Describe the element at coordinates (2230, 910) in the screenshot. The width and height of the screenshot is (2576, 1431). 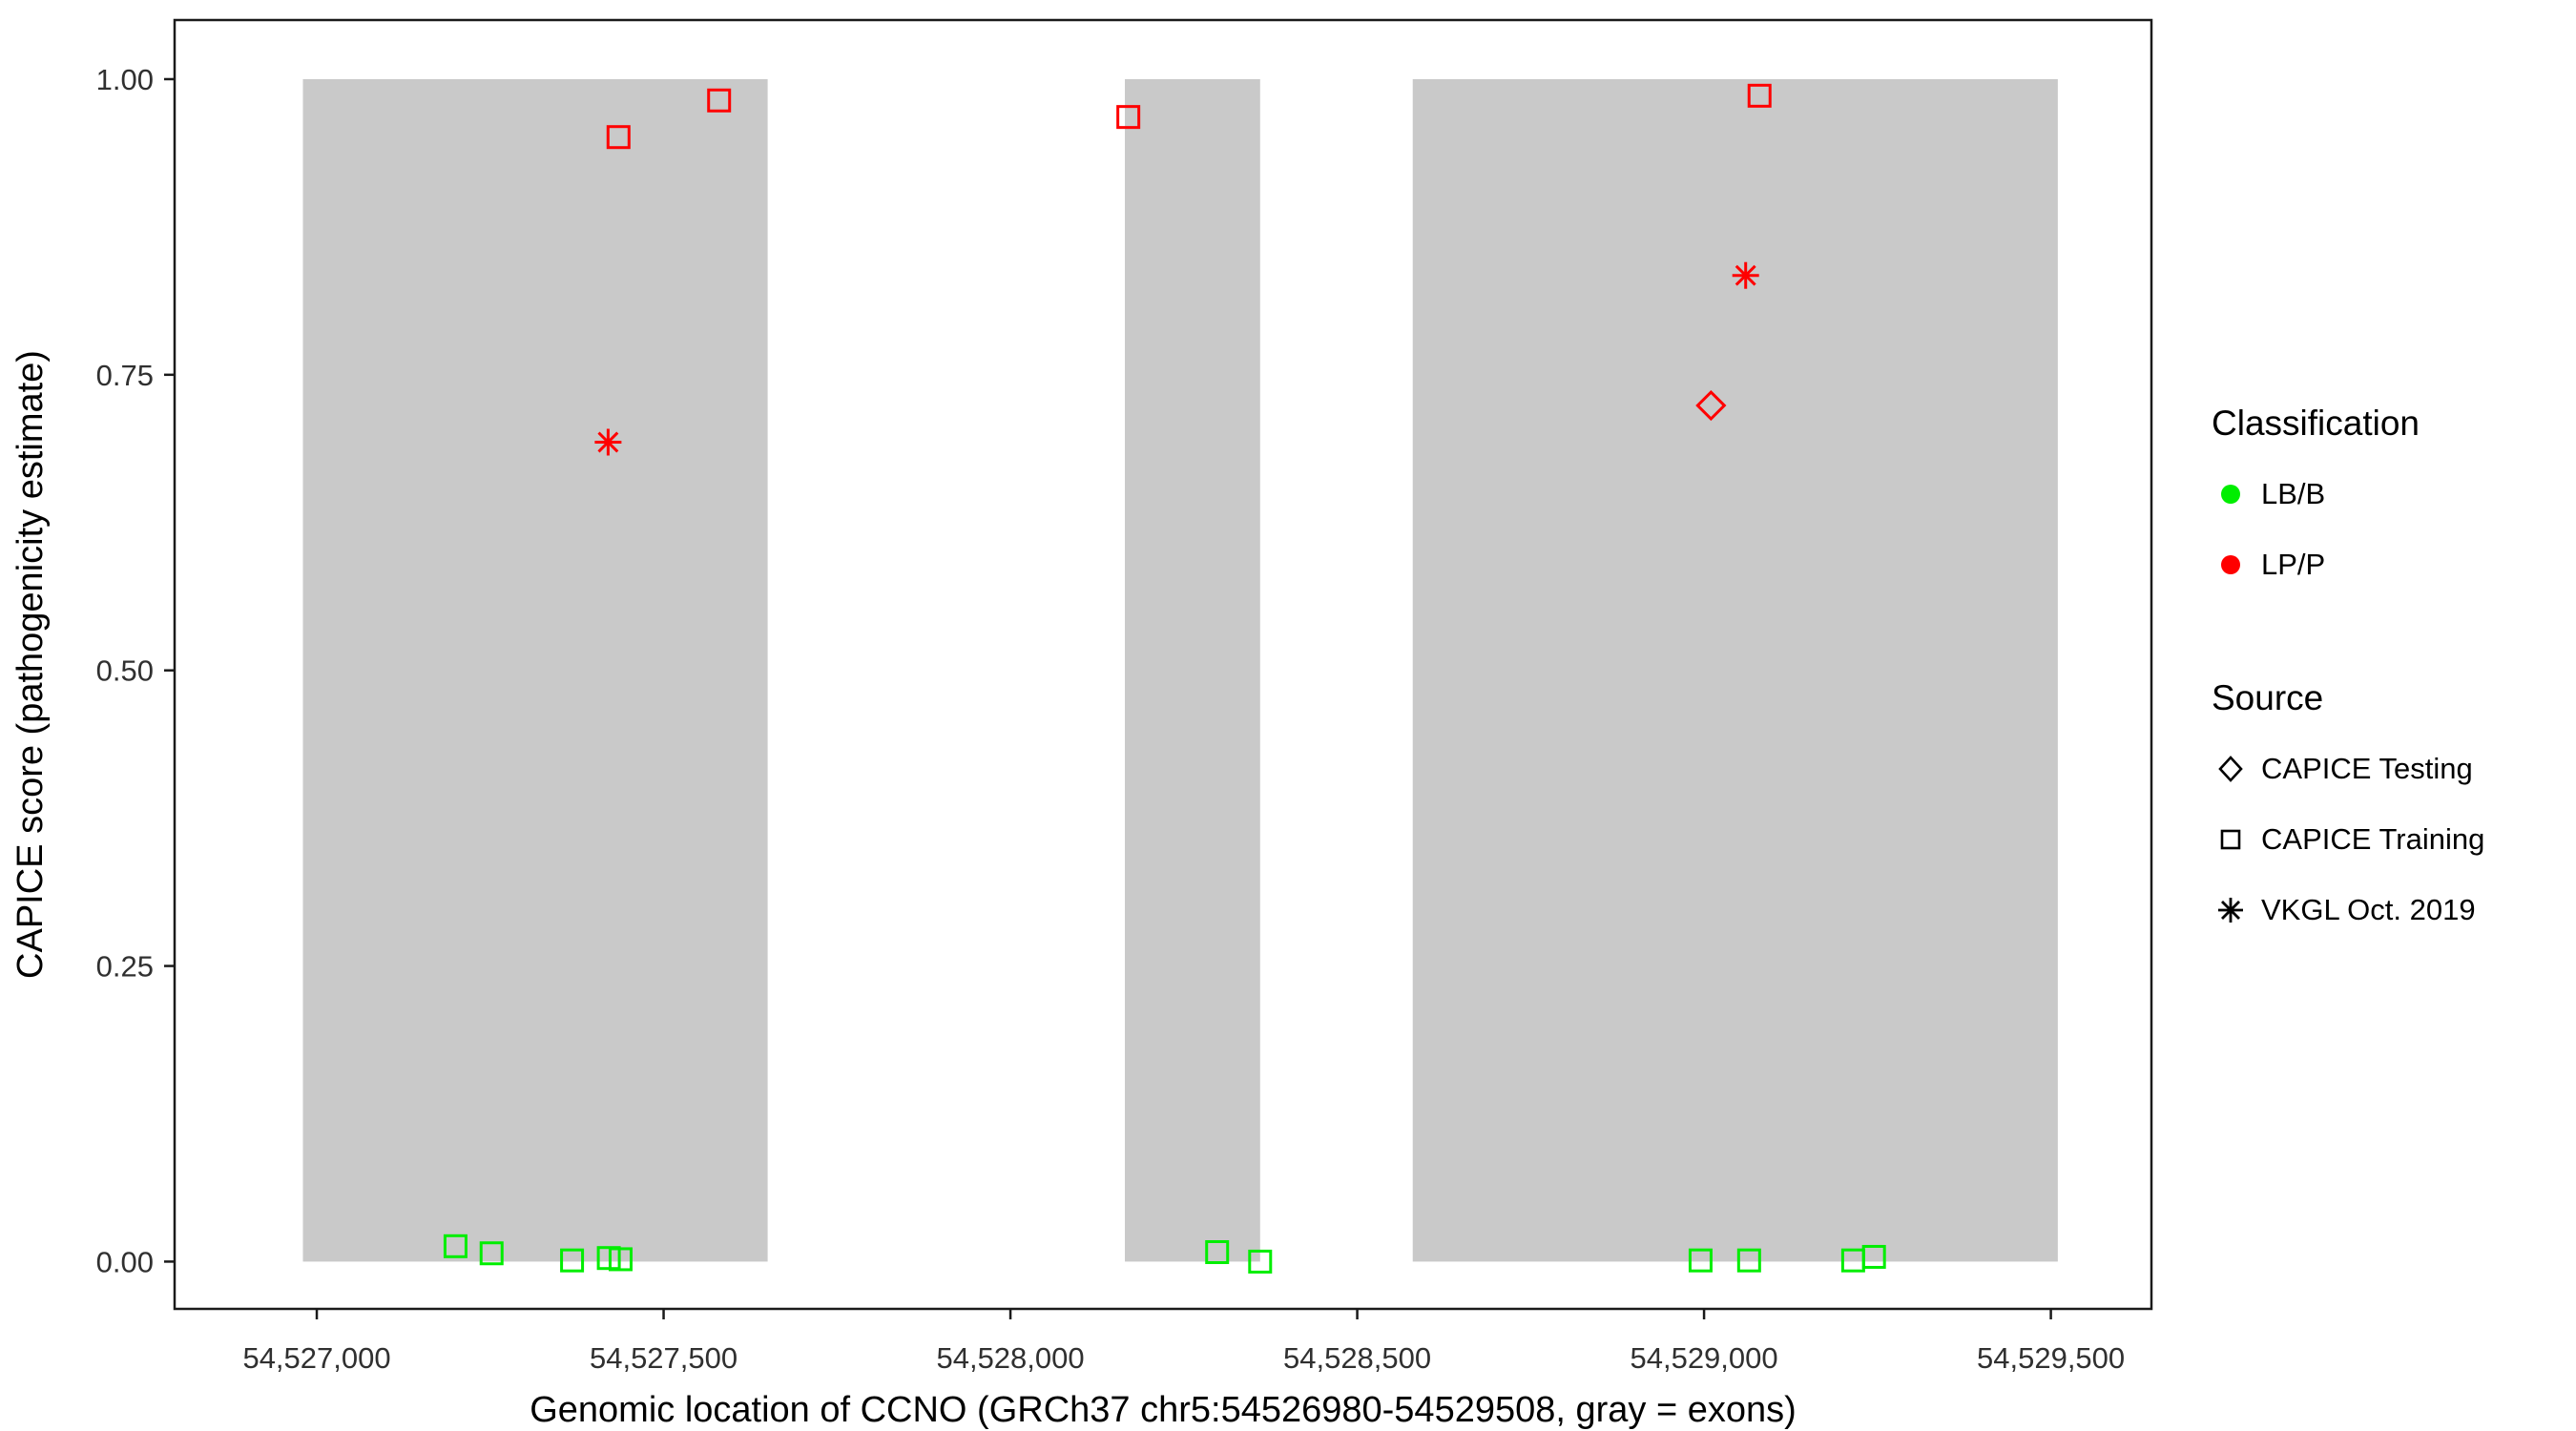
I see `asterisk-icon` at that location.